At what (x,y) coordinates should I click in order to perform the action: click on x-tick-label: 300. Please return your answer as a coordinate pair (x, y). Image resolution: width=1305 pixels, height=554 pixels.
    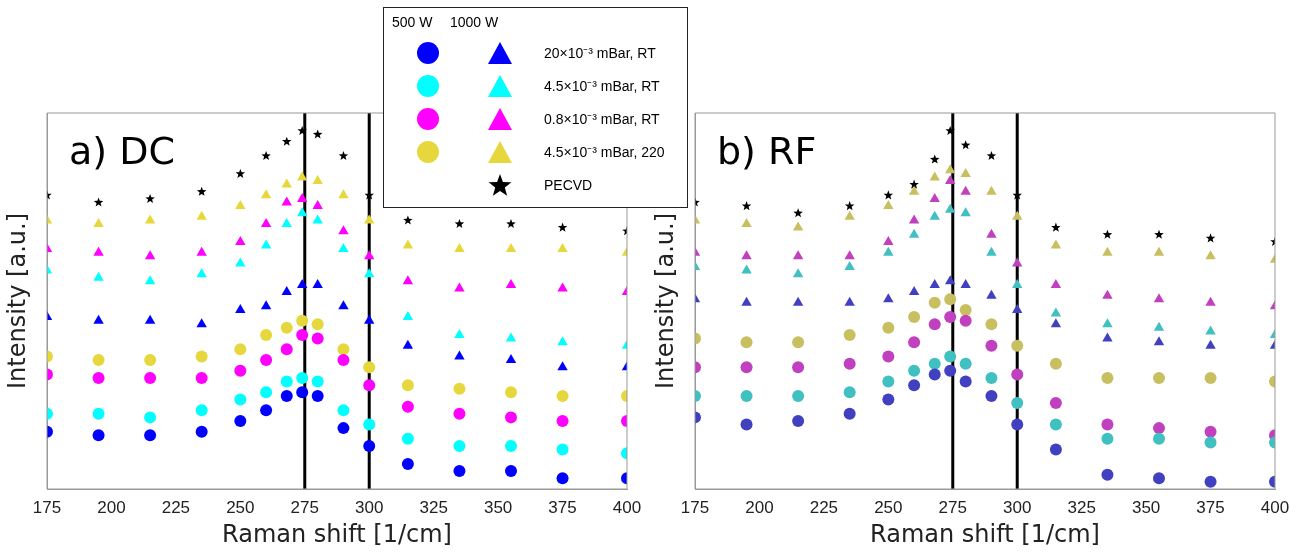
    Looking at the image, I should click on (1017, 507).